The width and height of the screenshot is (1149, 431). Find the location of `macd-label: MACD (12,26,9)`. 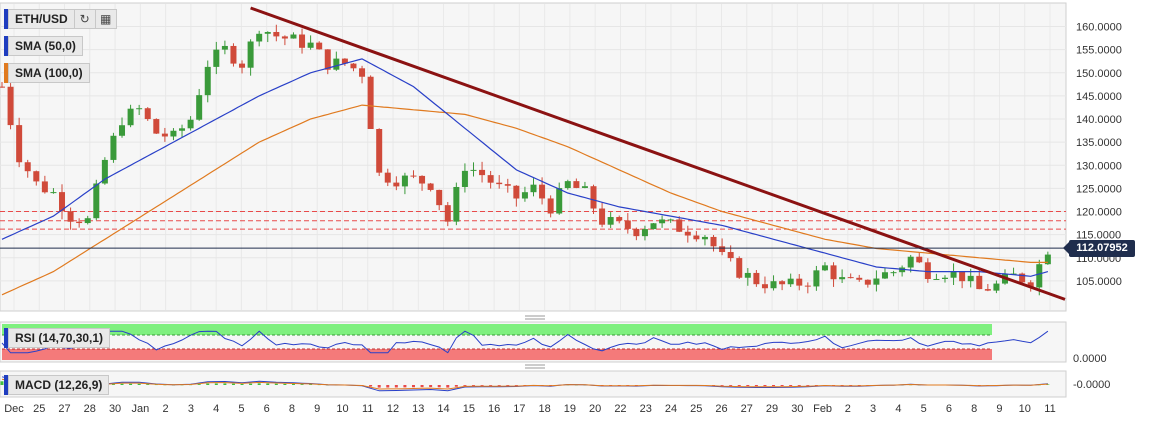

macd-label: MACD (12,26,9) is located at coordinates (59, 385).